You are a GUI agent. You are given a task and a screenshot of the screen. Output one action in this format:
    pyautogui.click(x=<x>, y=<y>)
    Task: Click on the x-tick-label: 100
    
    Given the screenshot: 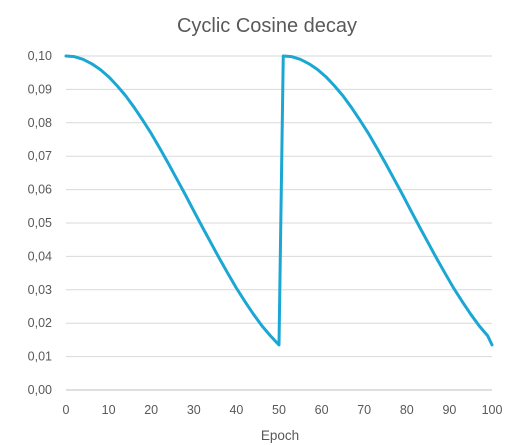 What is the action you would take?
    pyautogui.click(x=492, y=410)
    